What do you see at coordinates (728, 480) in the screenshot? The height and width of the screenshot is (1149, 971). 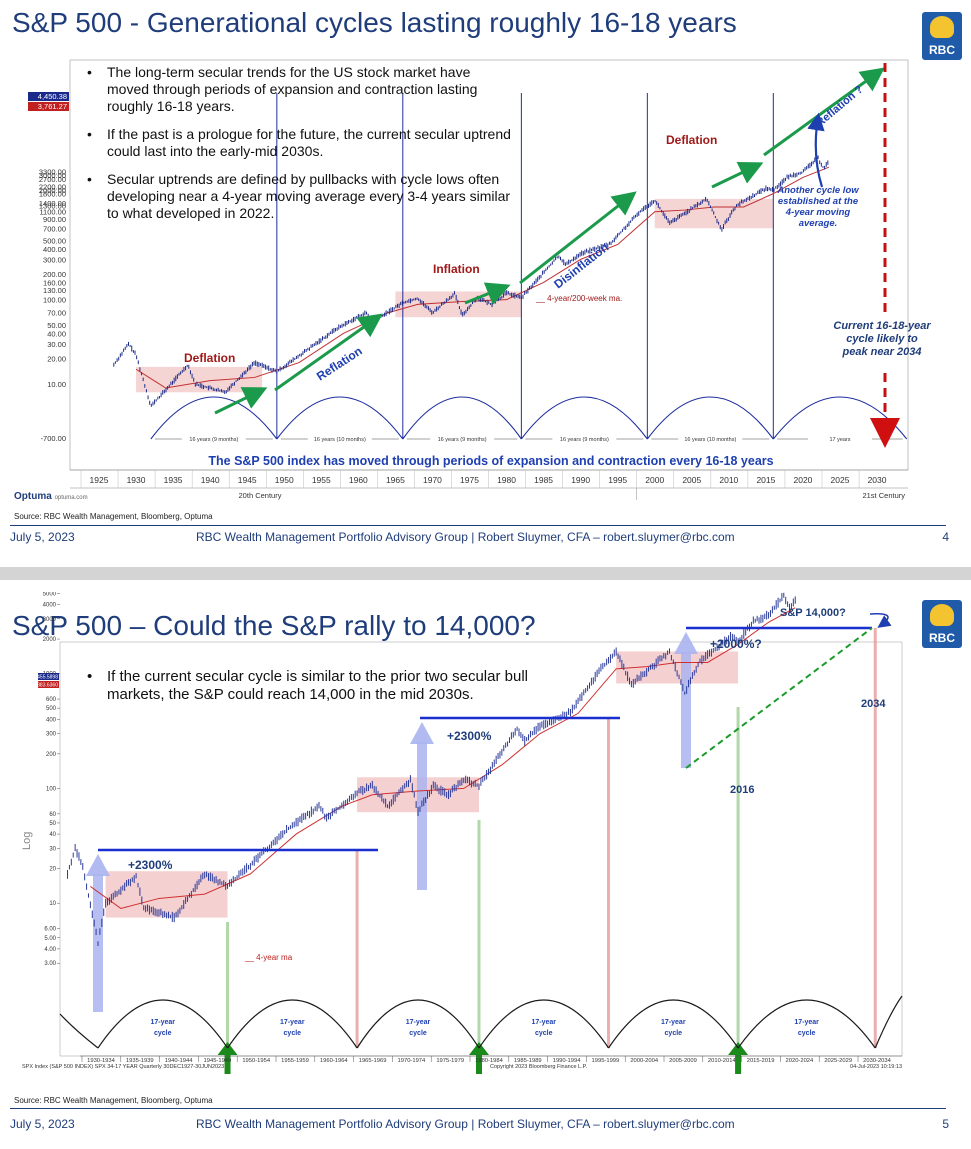 I see `x-tick-label: 2010` at bounding box center [728, 480].